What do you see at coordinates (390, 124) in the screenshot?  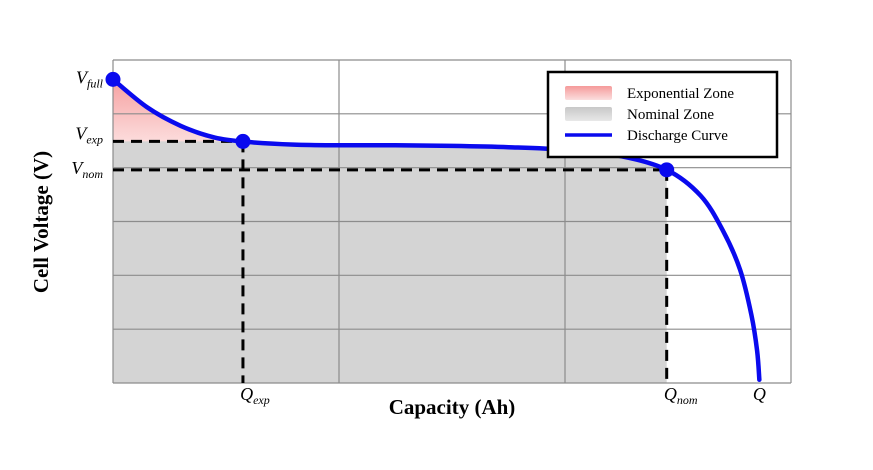 I see `points-layer` at bounding box center [390, 124].